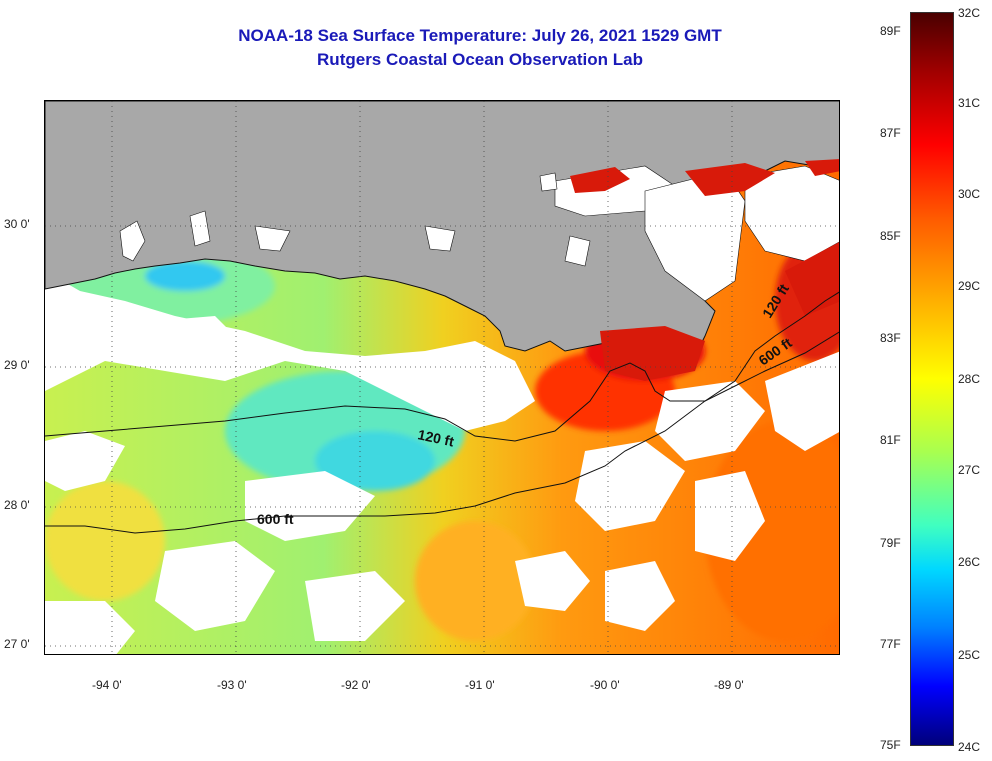  I want to click on colorbar-f-79: 79F, so click(890, 543).